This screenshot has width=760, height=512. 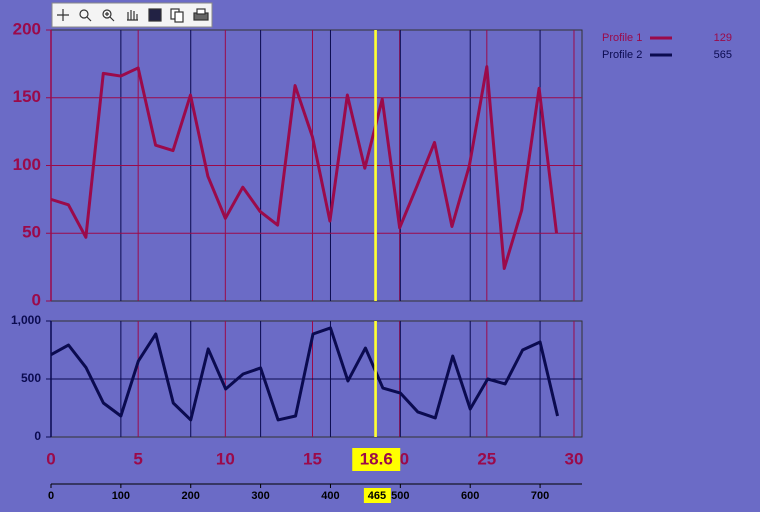 I want to click on x-tick-label: 600, so click(x=470, y=496).